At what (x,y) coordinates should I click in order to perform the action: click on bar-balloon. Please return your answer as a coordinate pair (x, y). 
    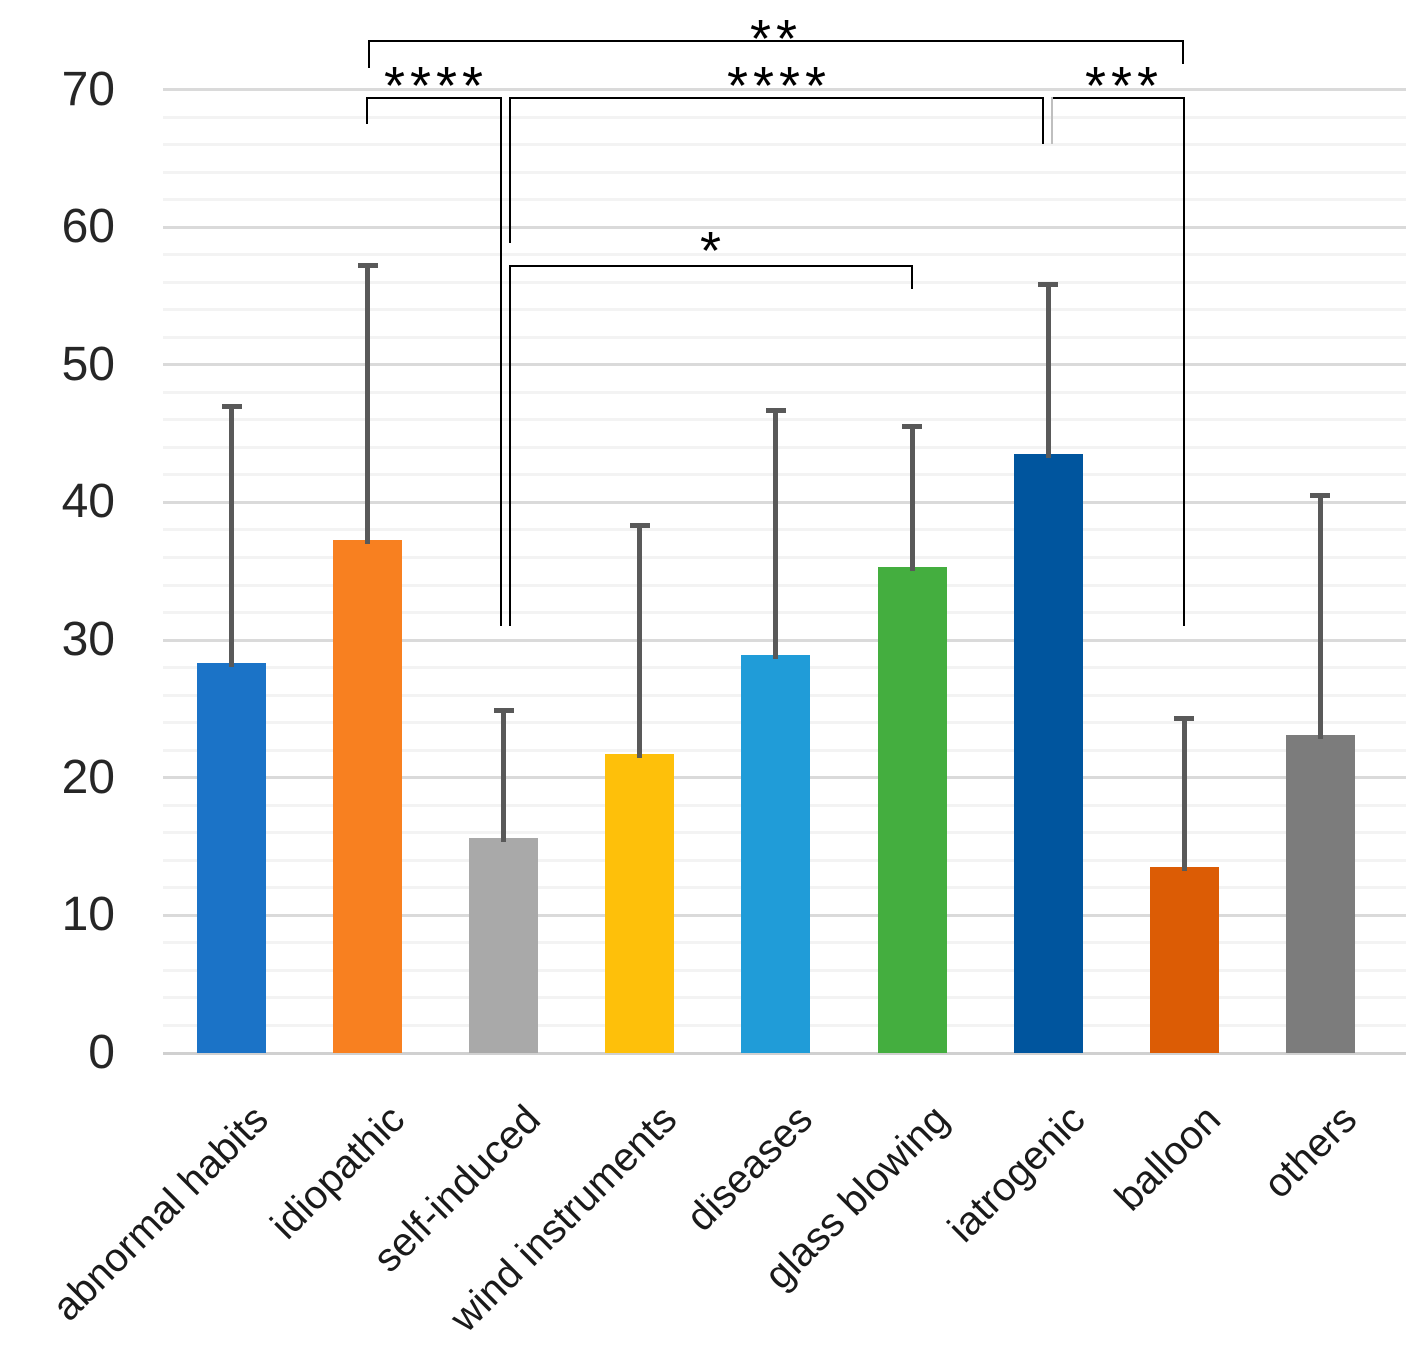
    Looking at the image, I should click on (1184, 960).